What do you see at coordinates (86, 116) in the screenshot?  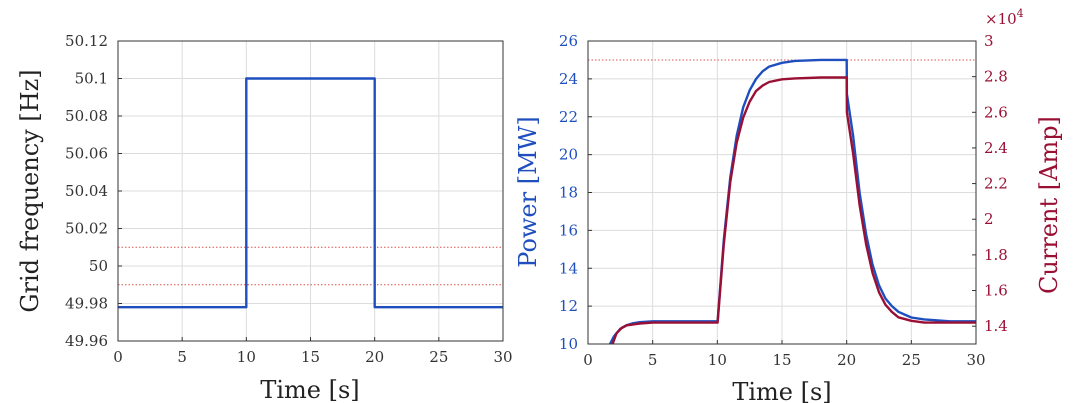 I see `y-tick-label: 50.08` at bounding box center [86, 116].